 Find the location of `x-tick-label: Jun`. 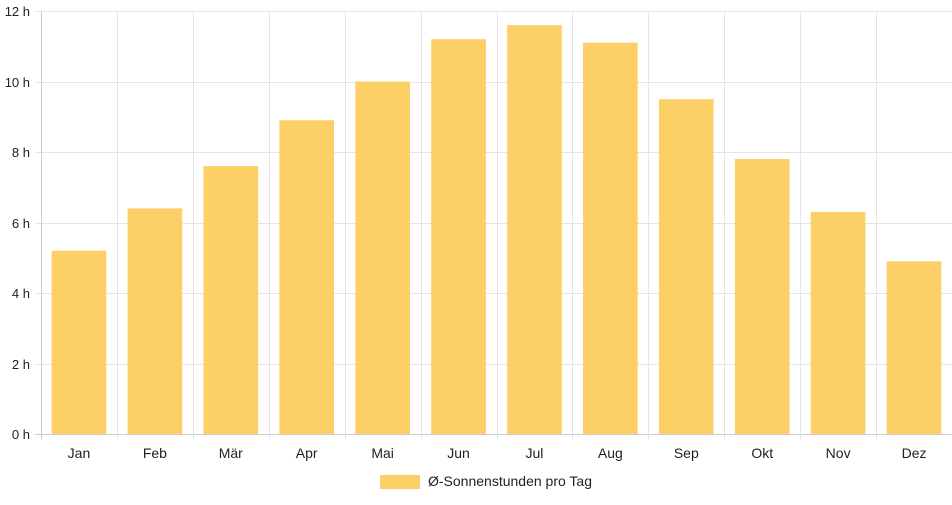

x-tick-label: Jun is located at coordinates (458, 453).